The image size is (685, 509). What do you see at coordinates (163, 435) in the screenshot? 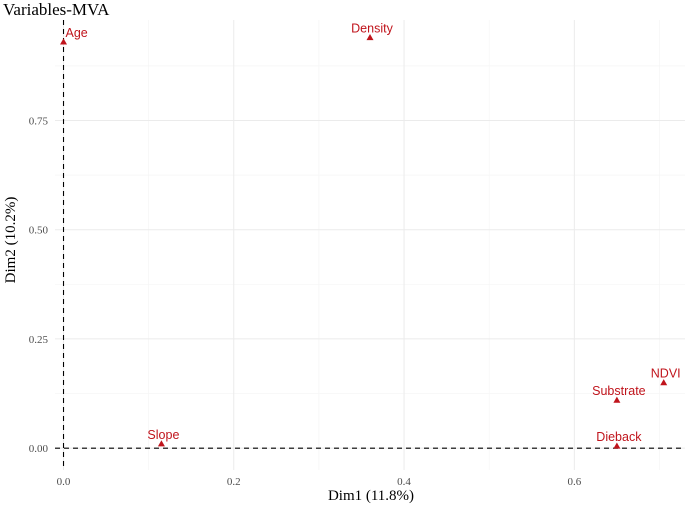
I see `data-point-label: Slope` at bounding box center [163, 435].